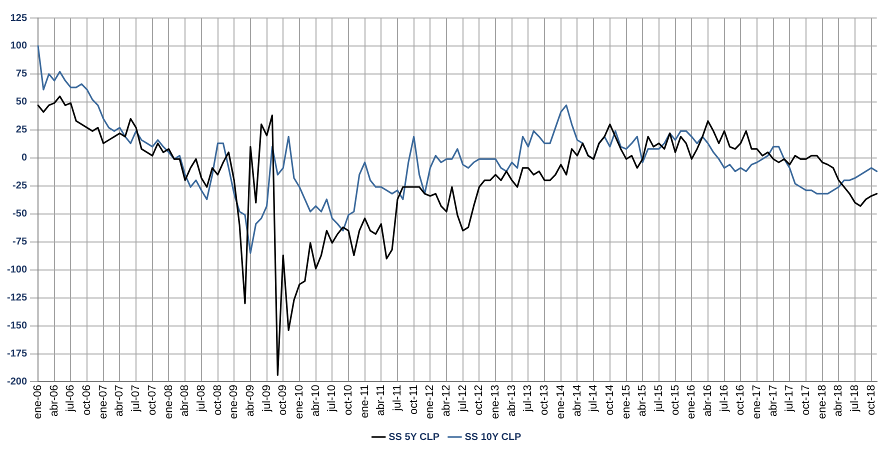 This screenshot has height=452, width=893. Describe the element at coordinates (136, 398) in the screenshot. I see `x-tick-label: jul-07` at that location.